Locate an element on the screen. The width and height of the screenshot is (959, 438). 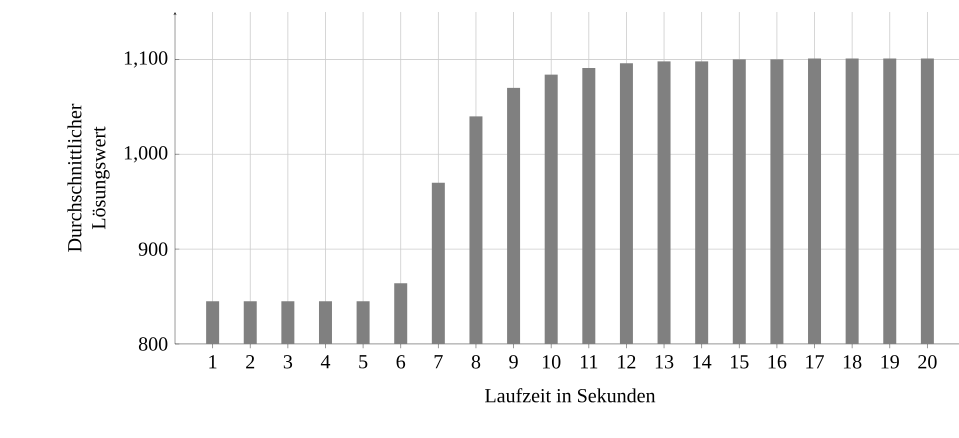
x-tick-label: 19 is located at coordinates (890, 362).